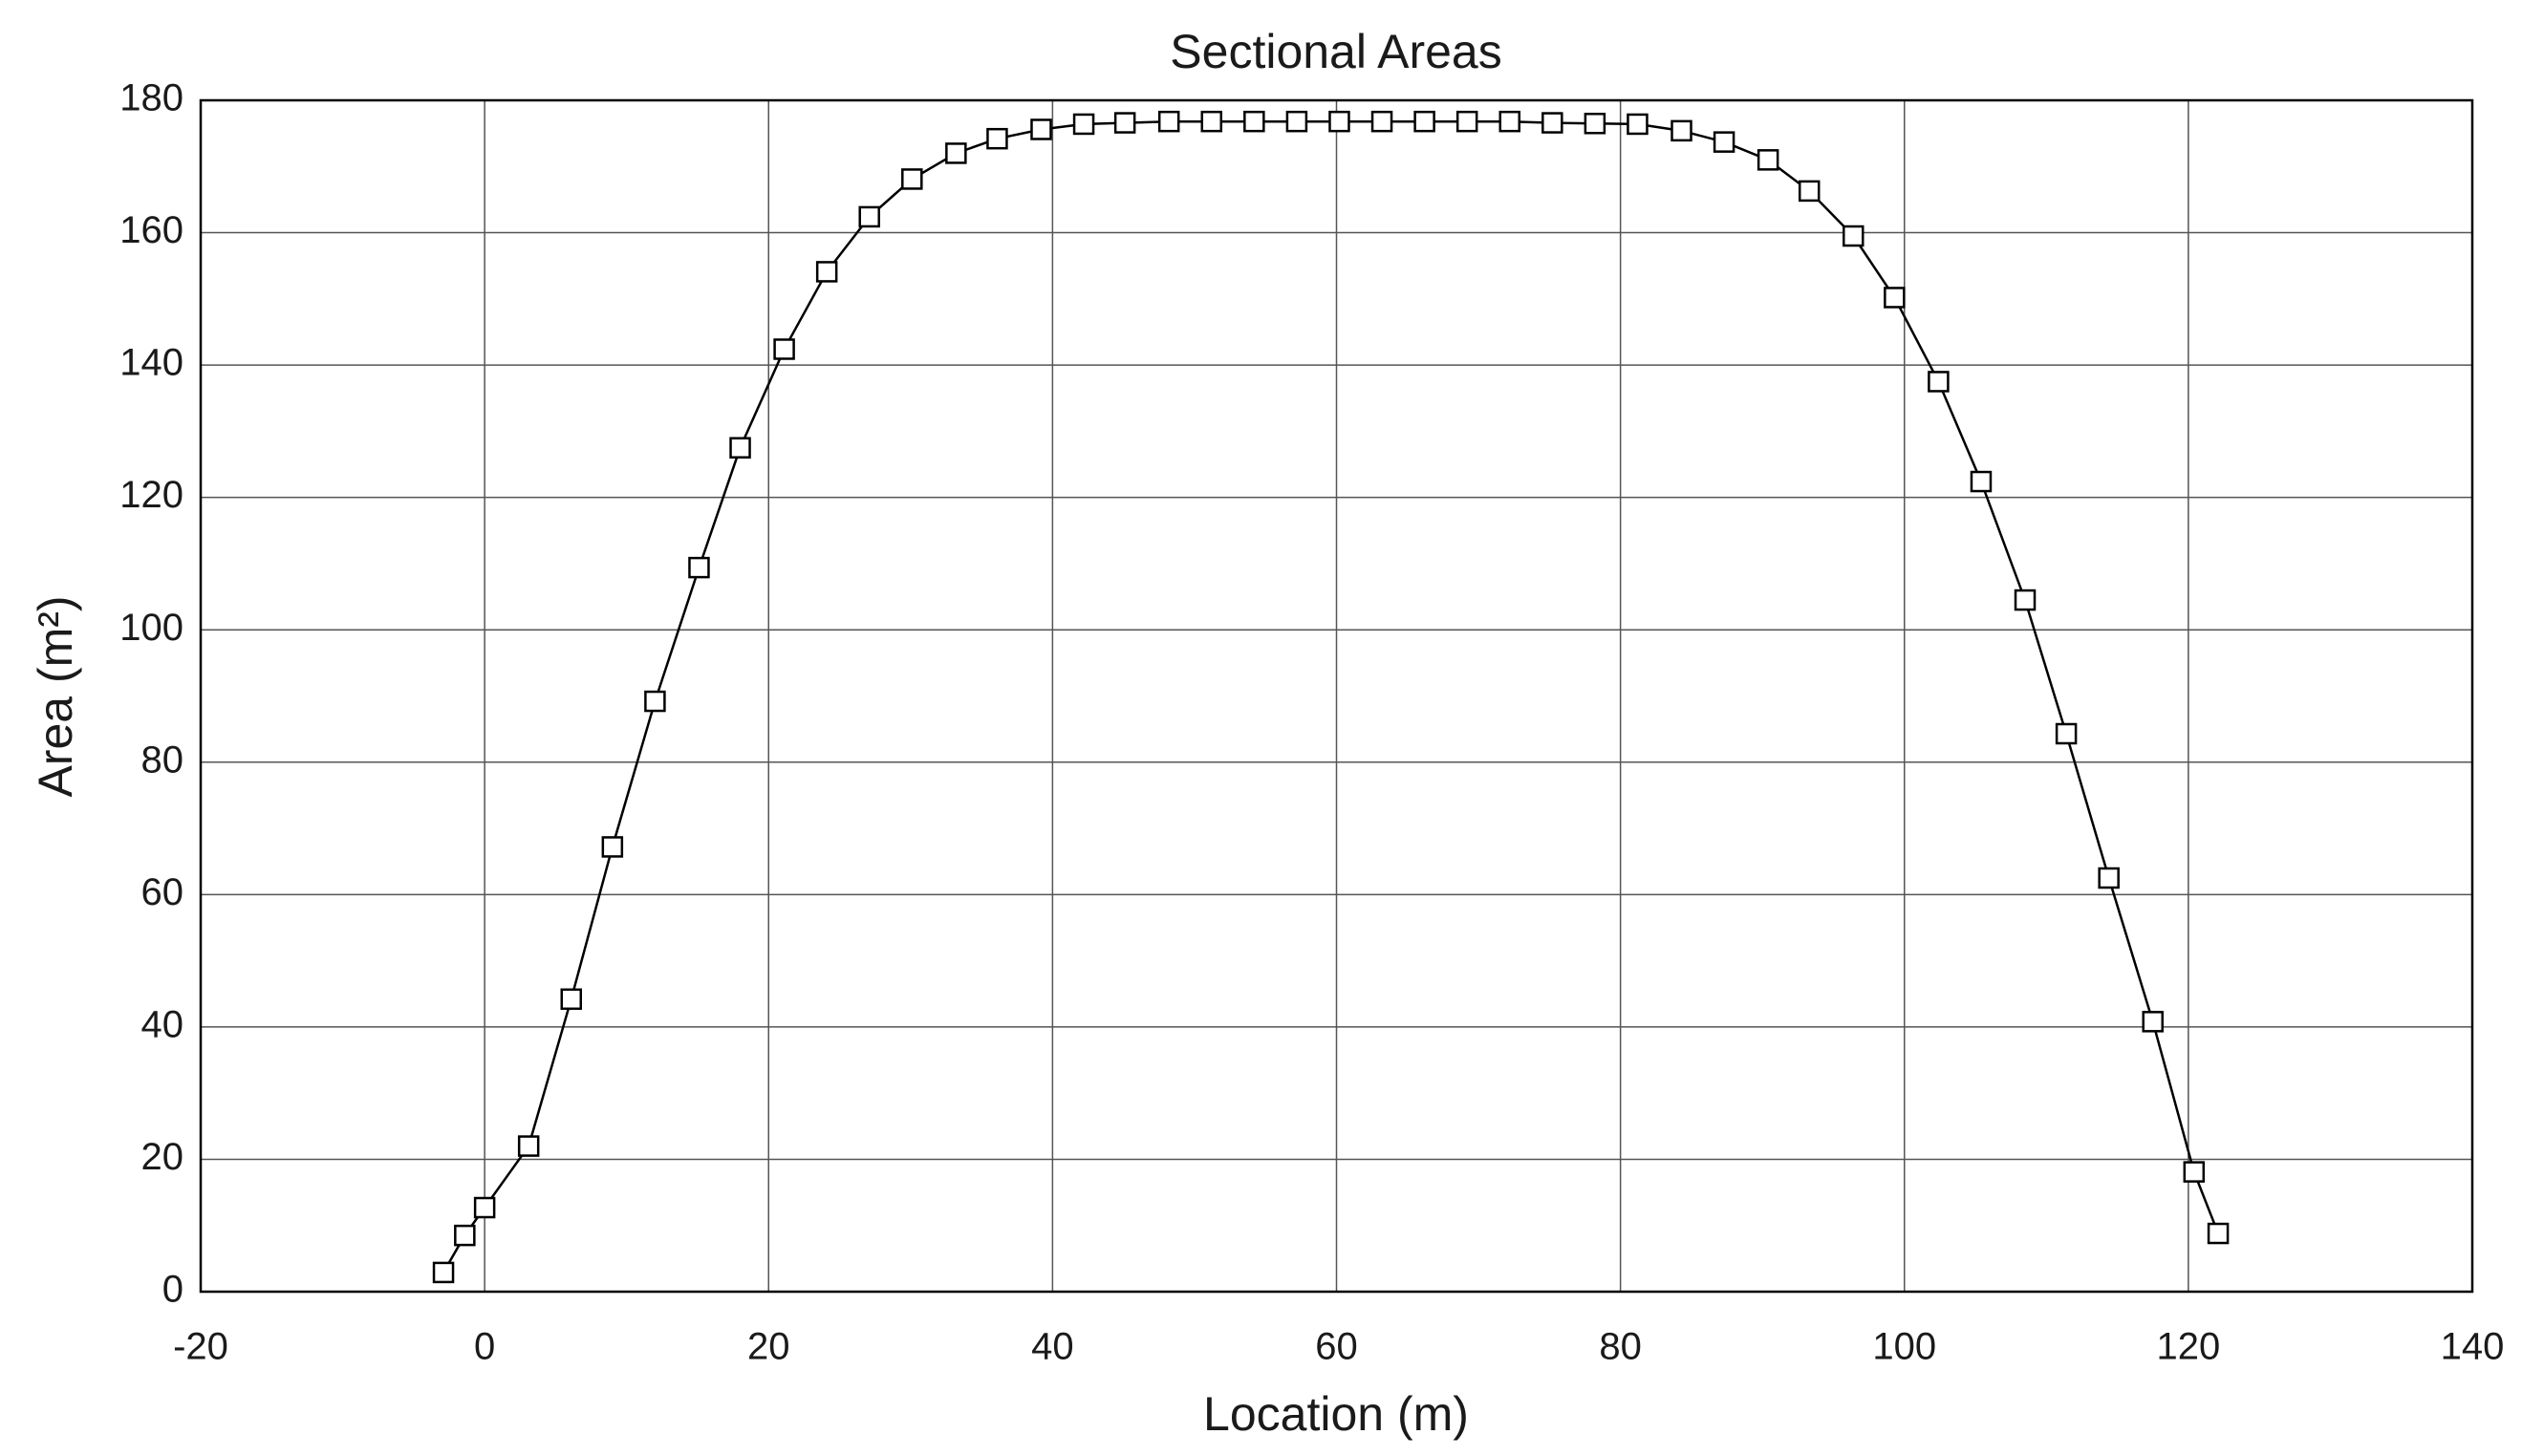 This screenshot has height=1456, width=2522. What do you see at coordinates (151, 628) in the screenshot?
I see `y-tick-label: 100` at bounding box center [151, 628].